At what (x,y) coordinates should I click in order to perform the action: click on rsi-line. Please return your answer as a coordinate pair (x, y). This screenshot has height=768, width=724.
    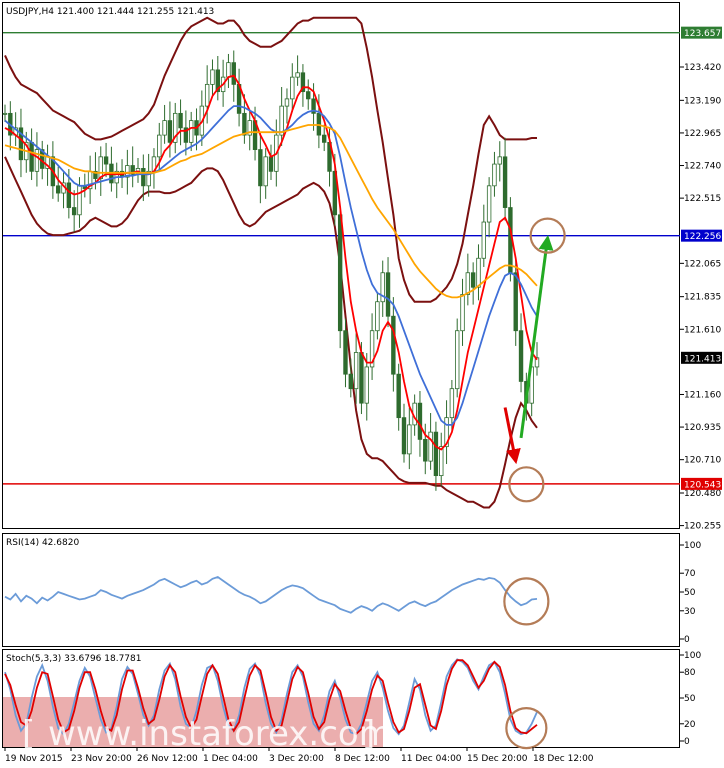
    Looking at the image, I should click on (271, 595).